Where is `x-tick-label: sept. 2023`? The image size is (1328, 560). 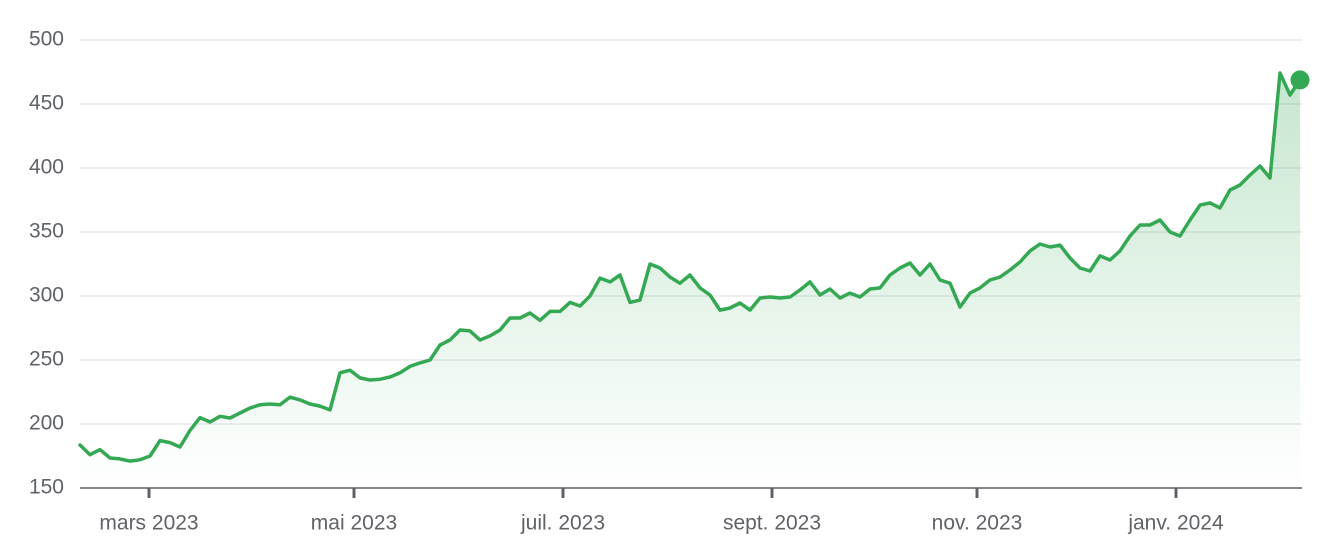 x-tick-label: sept. 2023 is located at coordinates (772, 523).